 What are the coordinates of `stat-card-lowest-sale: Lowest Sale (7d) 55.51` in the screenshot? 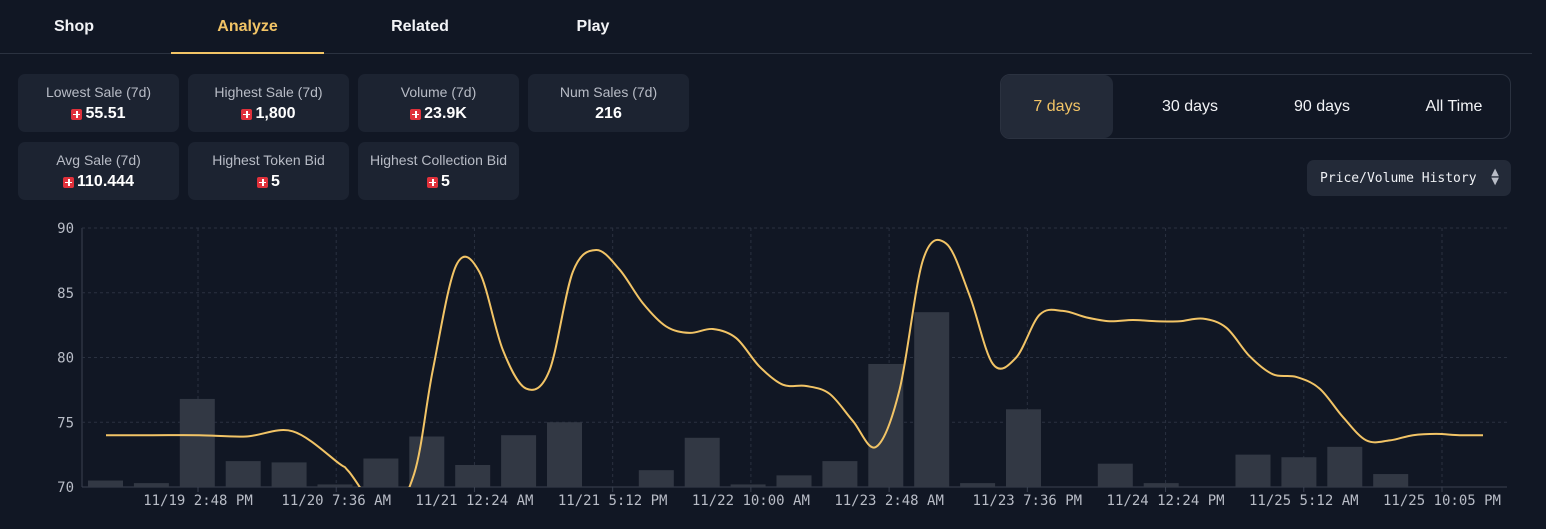 It's located at (98, 103).